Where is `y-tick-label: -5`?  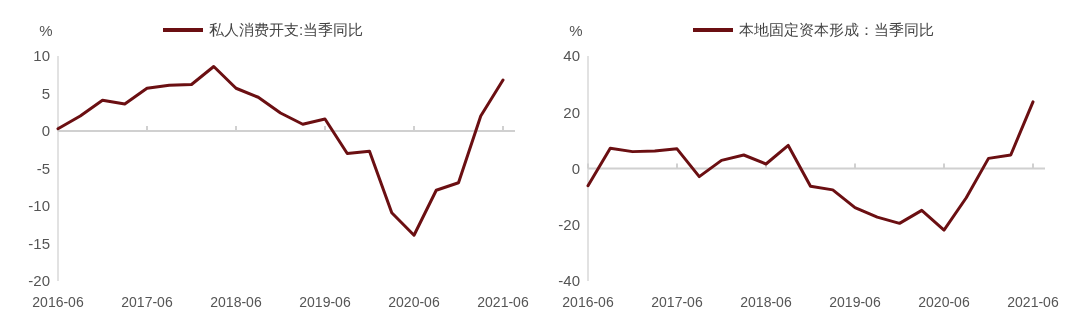 y-tick-label: -5 is located at coordinates (43, 168).